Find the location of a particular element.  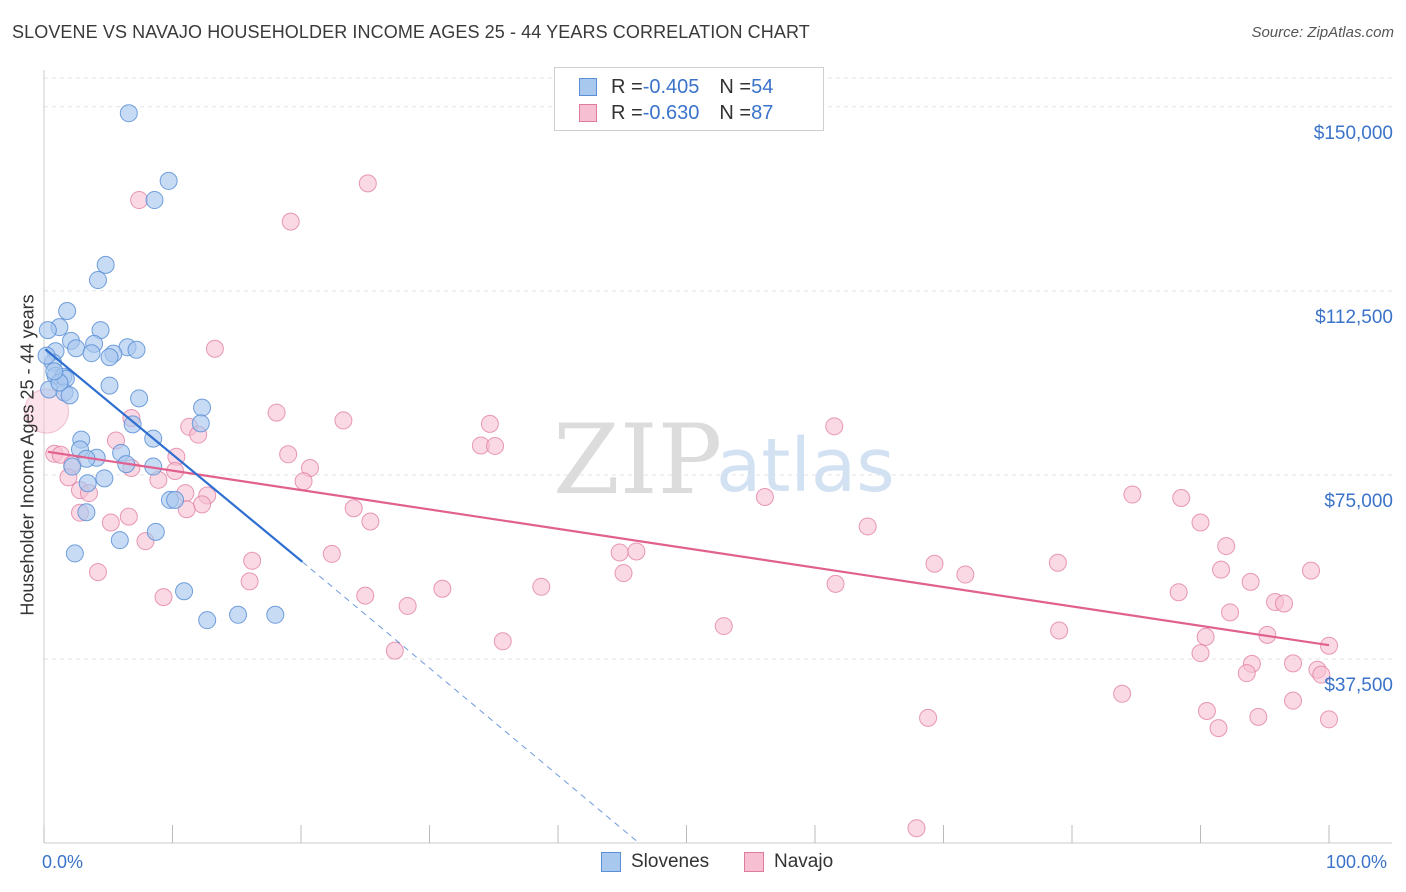

y-tick-label: $37,500 is located at coordinates (1358, 685).